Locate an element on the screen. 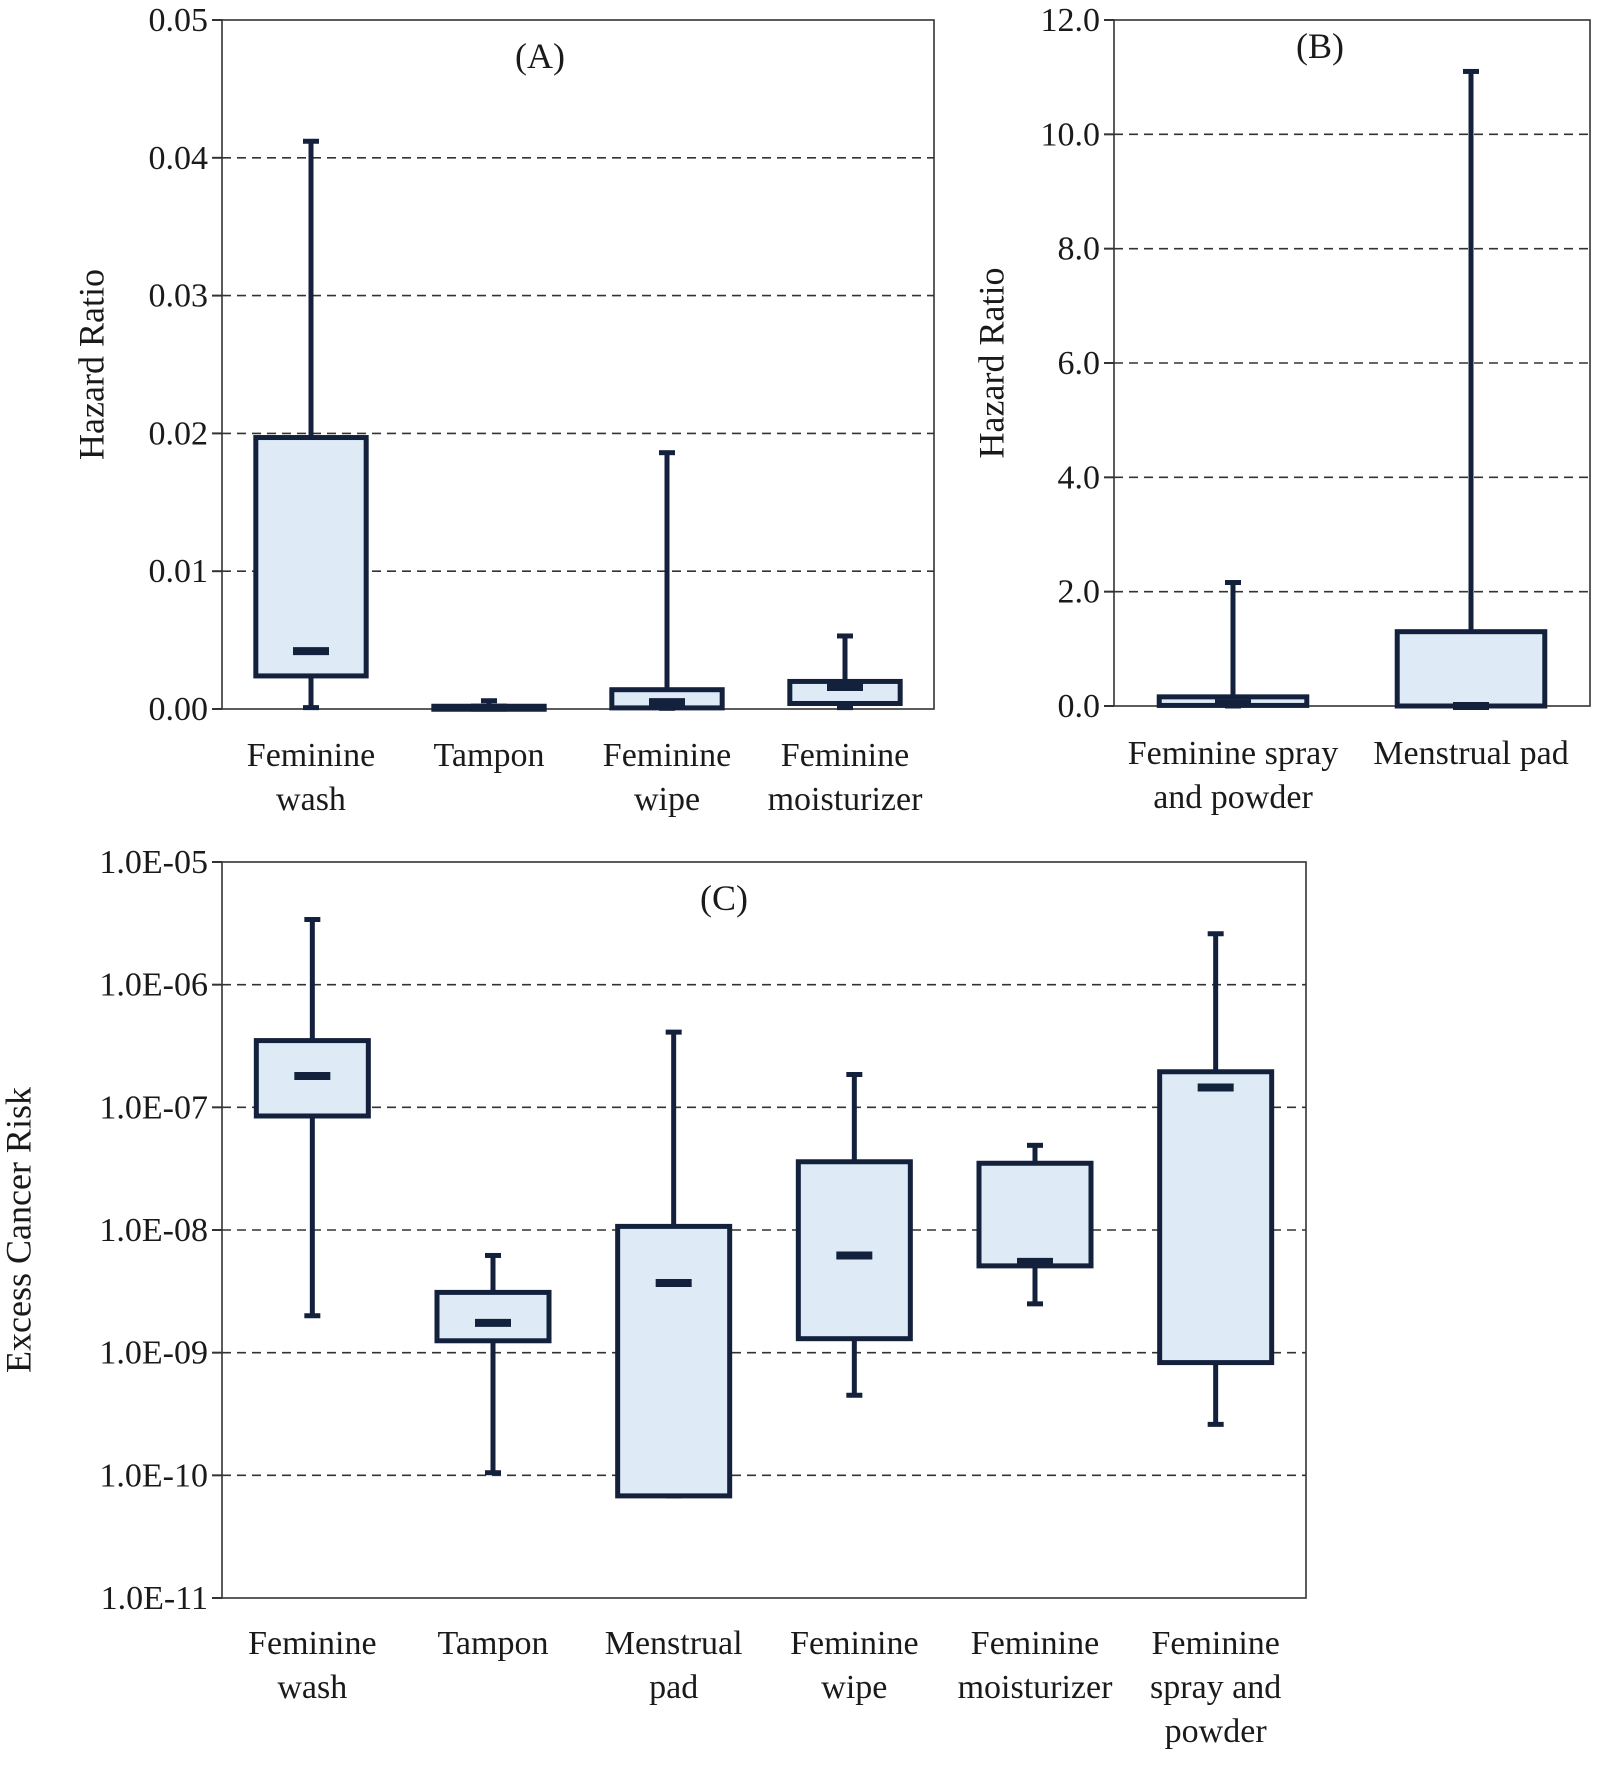 This screenshot has height=1770, width=1598. y-tick-label: 1.0E-09 is located at coordinates (153, 1353).